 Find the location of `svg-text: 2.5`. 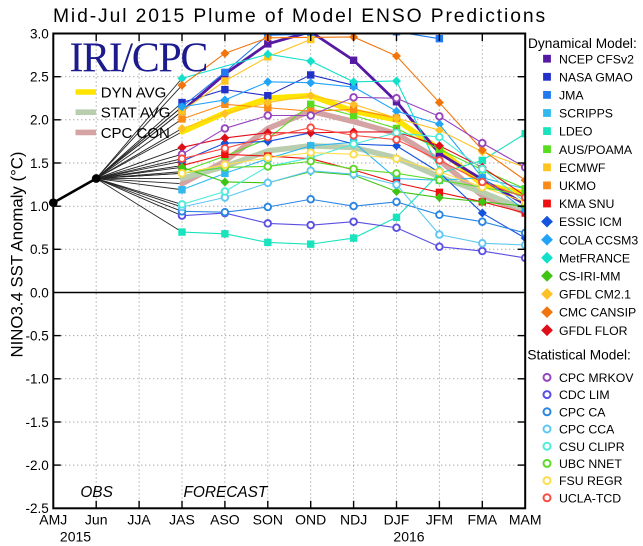

svg-text: 2.5 is located at coordinates (39, 77).